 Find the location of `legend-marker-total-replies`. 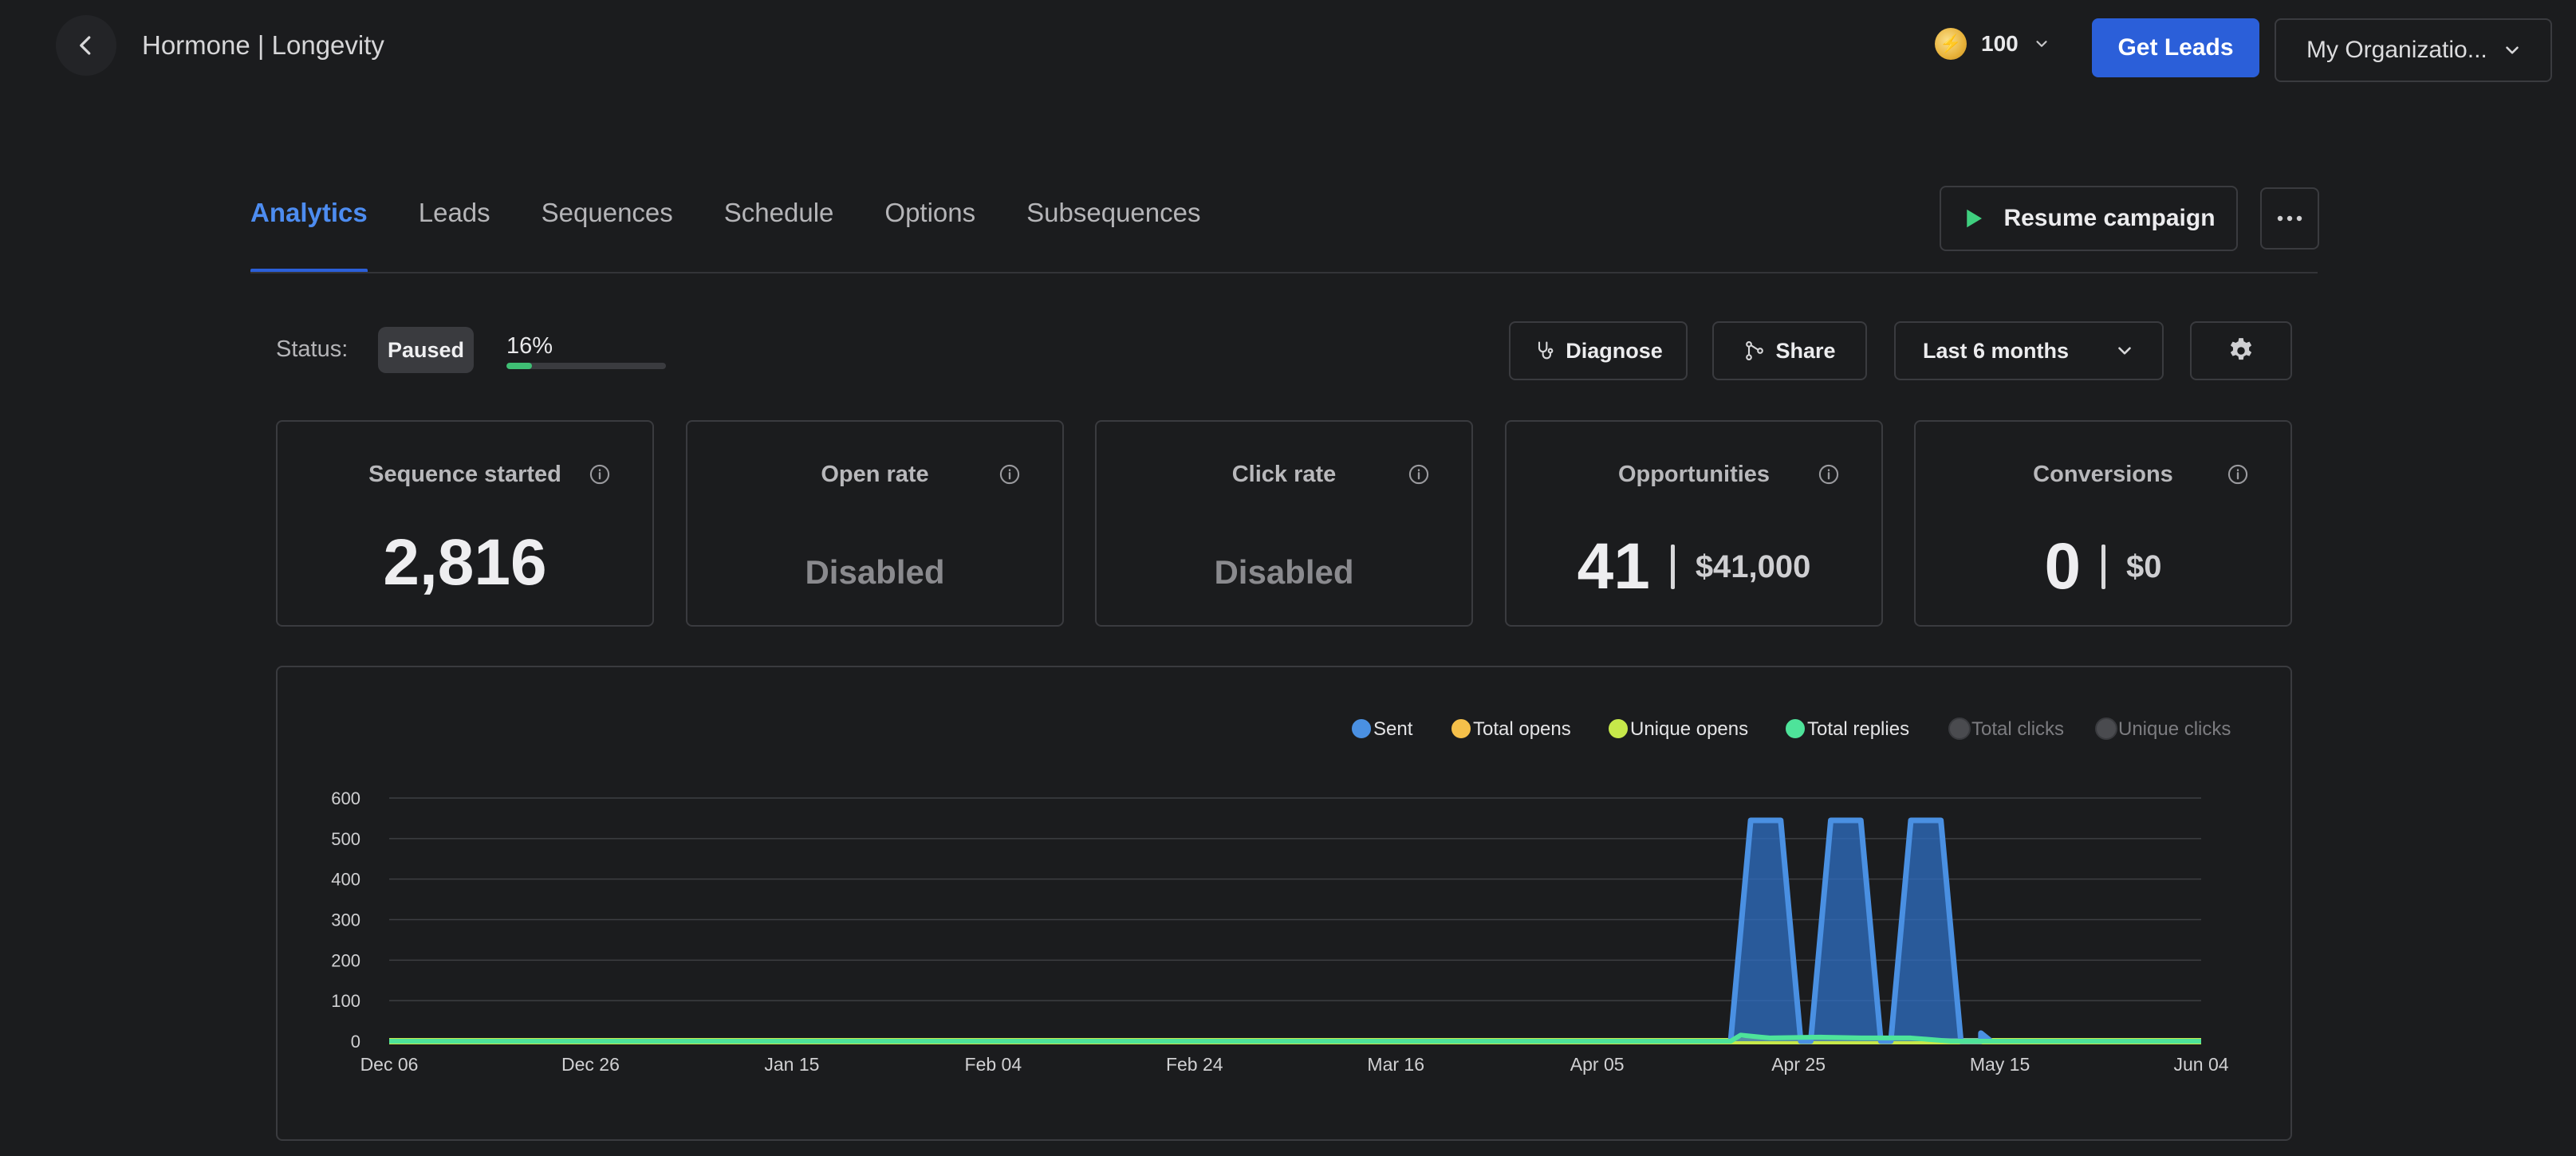

legend-marker-total-replies is located at coordinates (1795, 729).